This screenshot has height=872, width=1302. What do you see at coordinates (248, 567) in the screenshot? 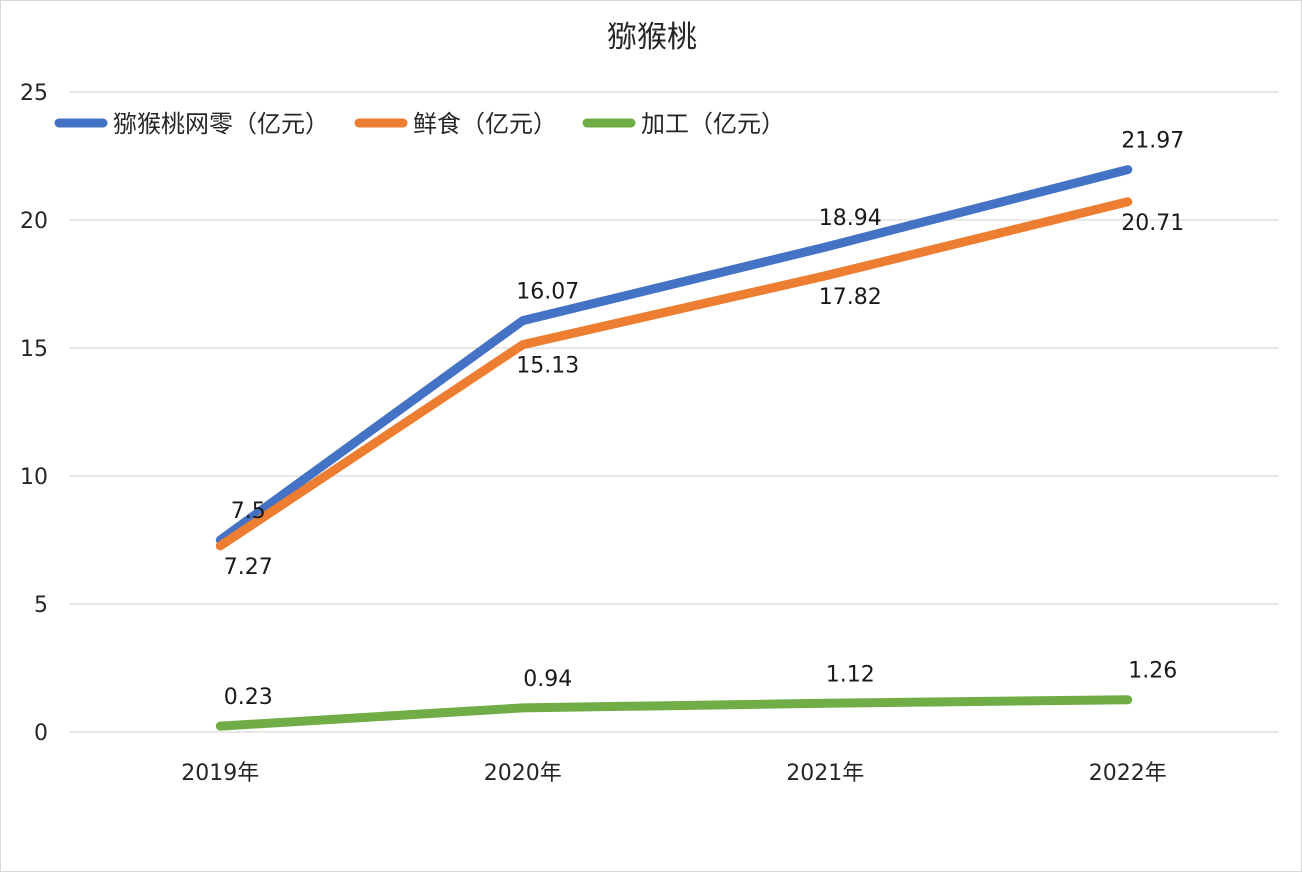
I see `data-label: 7.27` at bounding box center [248, 567].